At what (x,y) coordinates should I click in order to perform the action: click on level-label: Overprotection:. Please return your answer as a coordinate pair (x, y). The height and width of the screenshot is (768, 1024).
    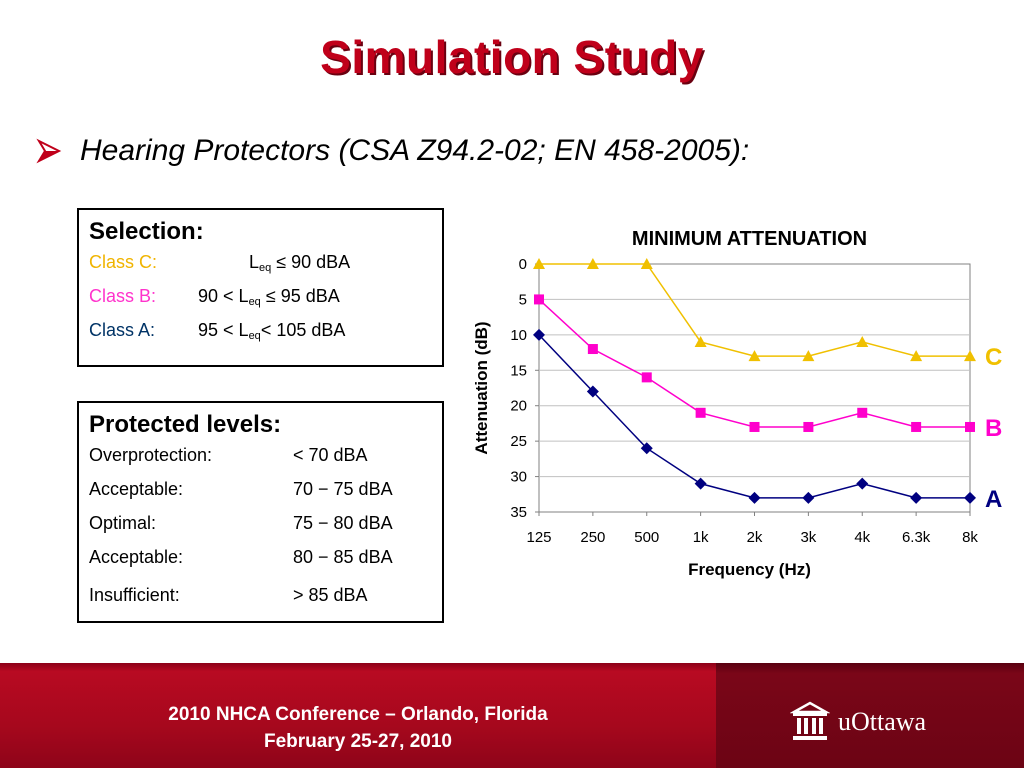
    Looking at the image, I should click on (151, 455).